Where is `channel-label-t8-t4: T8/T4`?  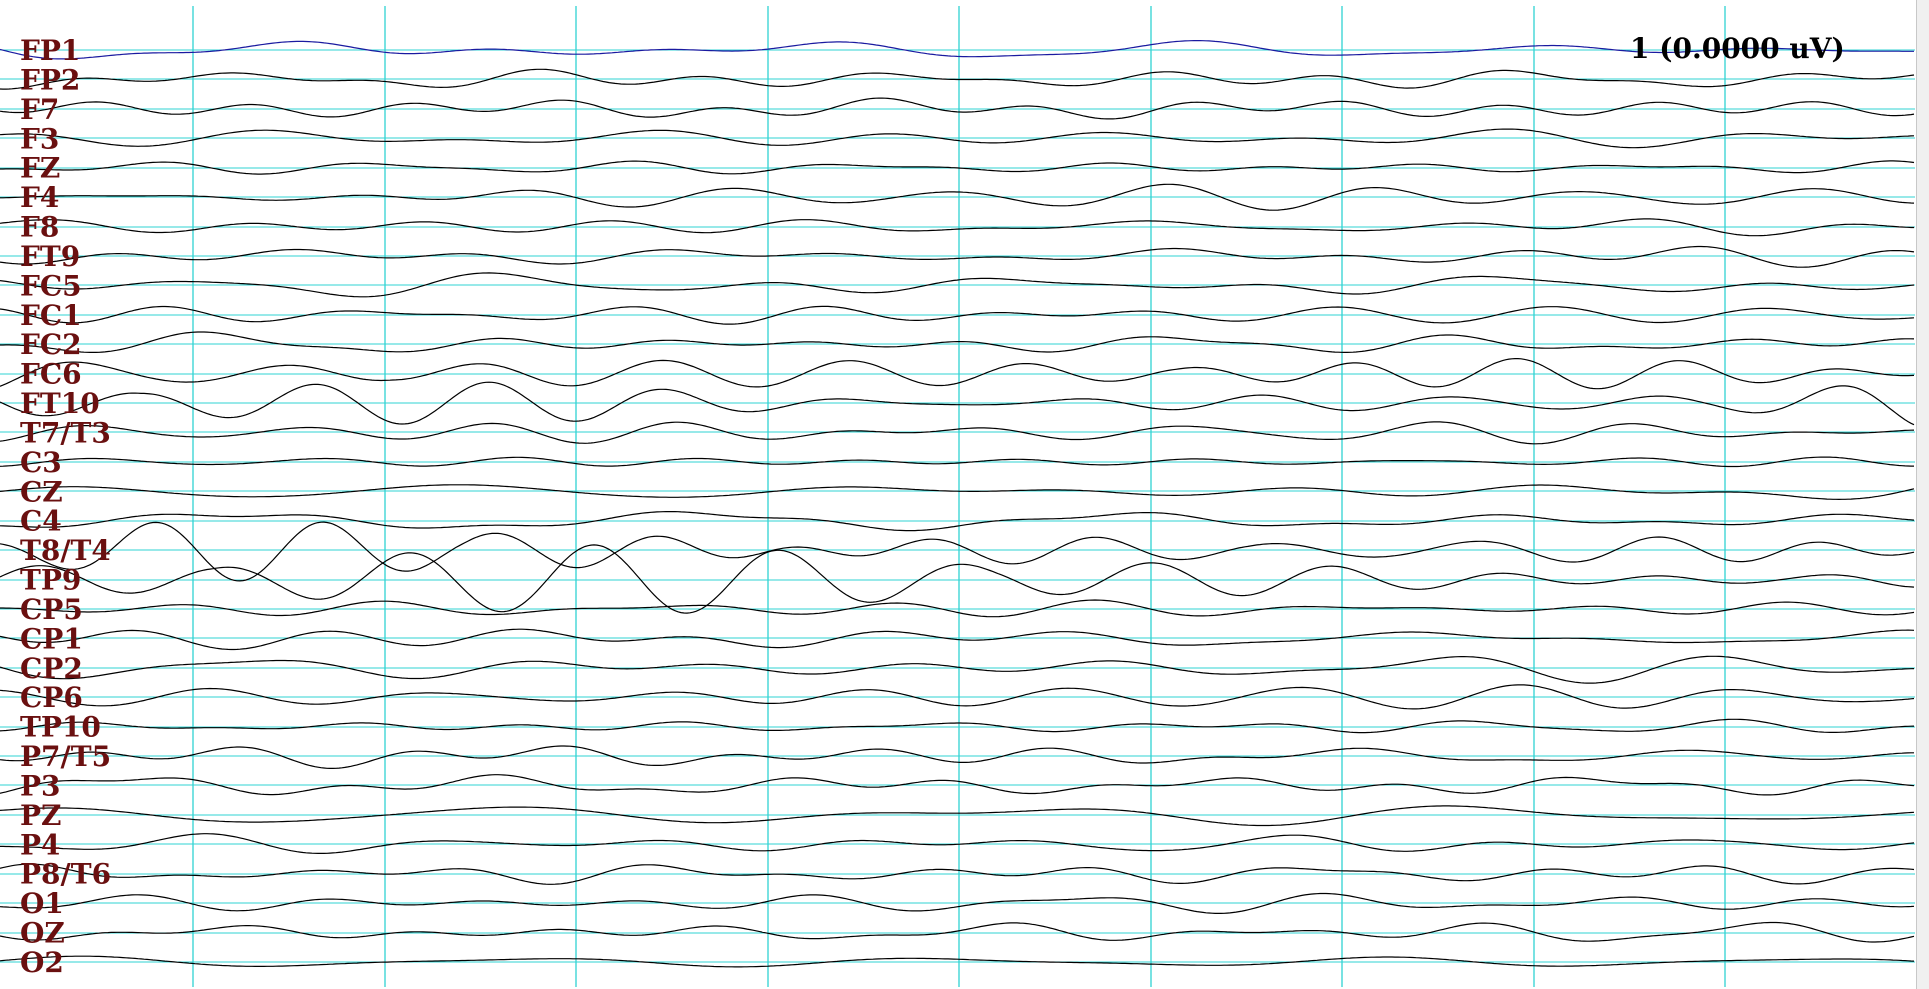 channel-label-t8-t4: T8/T4 is located at coordinates (65, 550).